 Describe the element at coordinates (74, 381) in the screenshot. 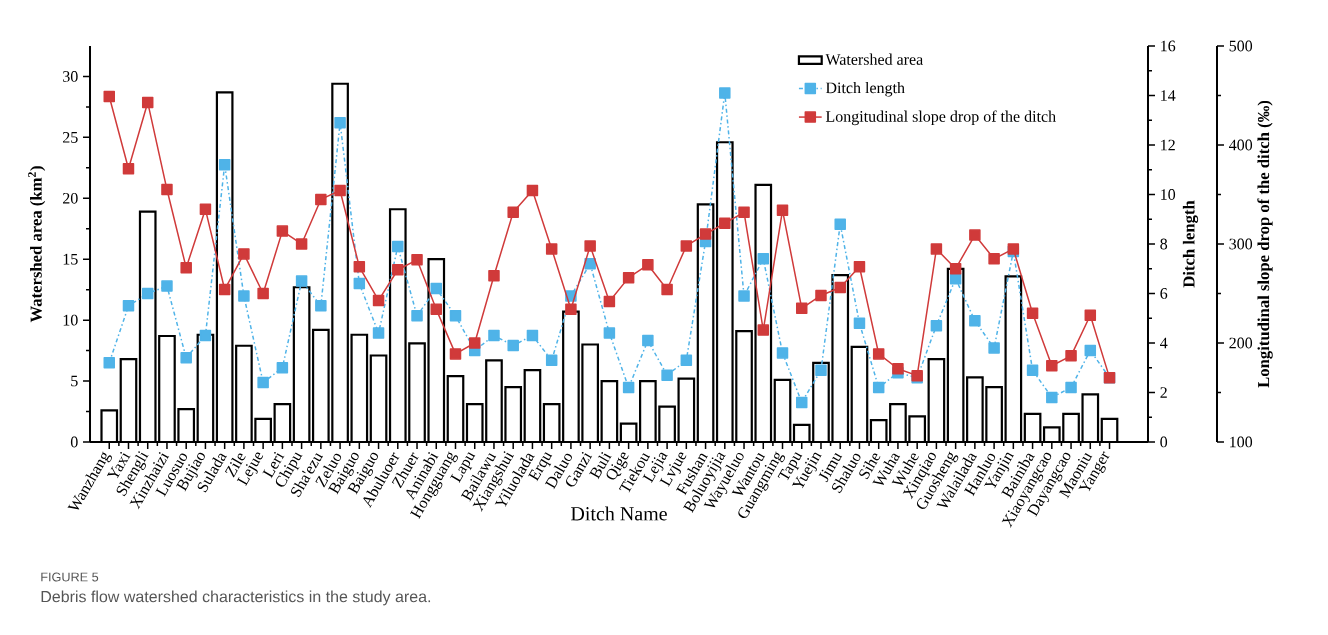

I see `y-tick-label: 5` at that location.